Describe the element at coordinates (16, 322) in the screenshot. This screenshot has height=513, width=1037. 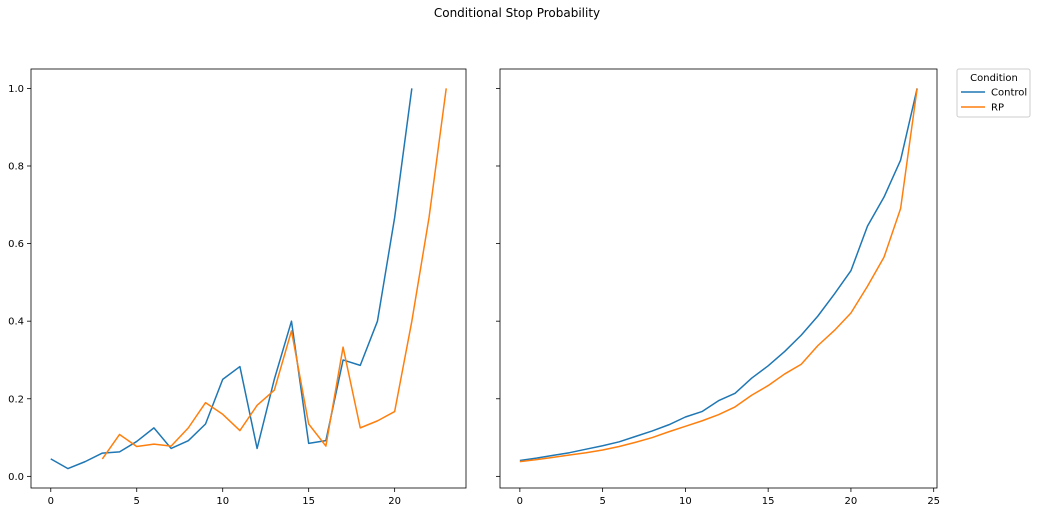
I see `y-tick-label: 0.4` at that location.